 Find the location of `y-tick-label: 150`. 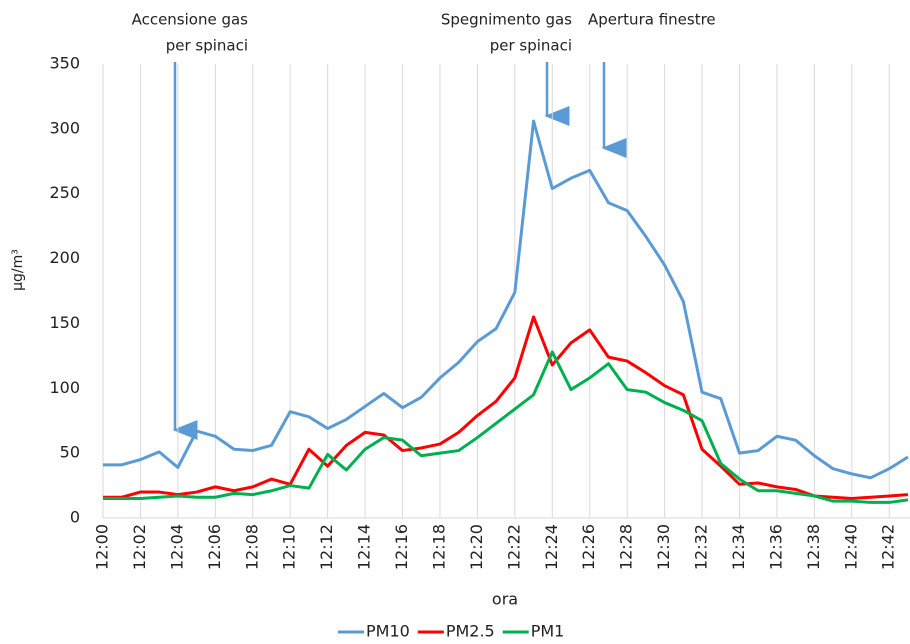

y-tick-label: 150 is located at coordinates (64, 322).